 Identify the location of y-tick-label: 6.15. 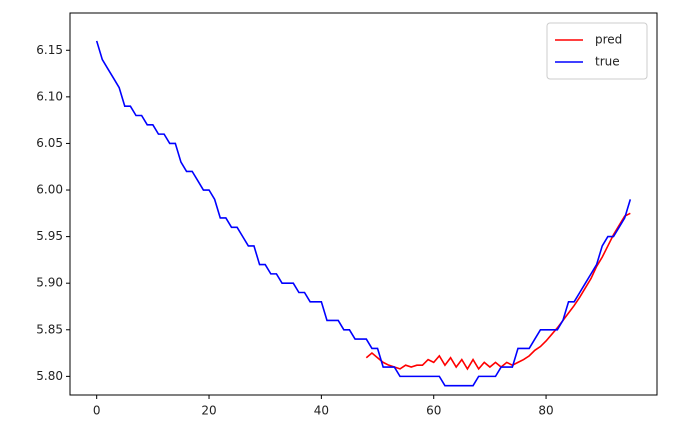
(49, 50).